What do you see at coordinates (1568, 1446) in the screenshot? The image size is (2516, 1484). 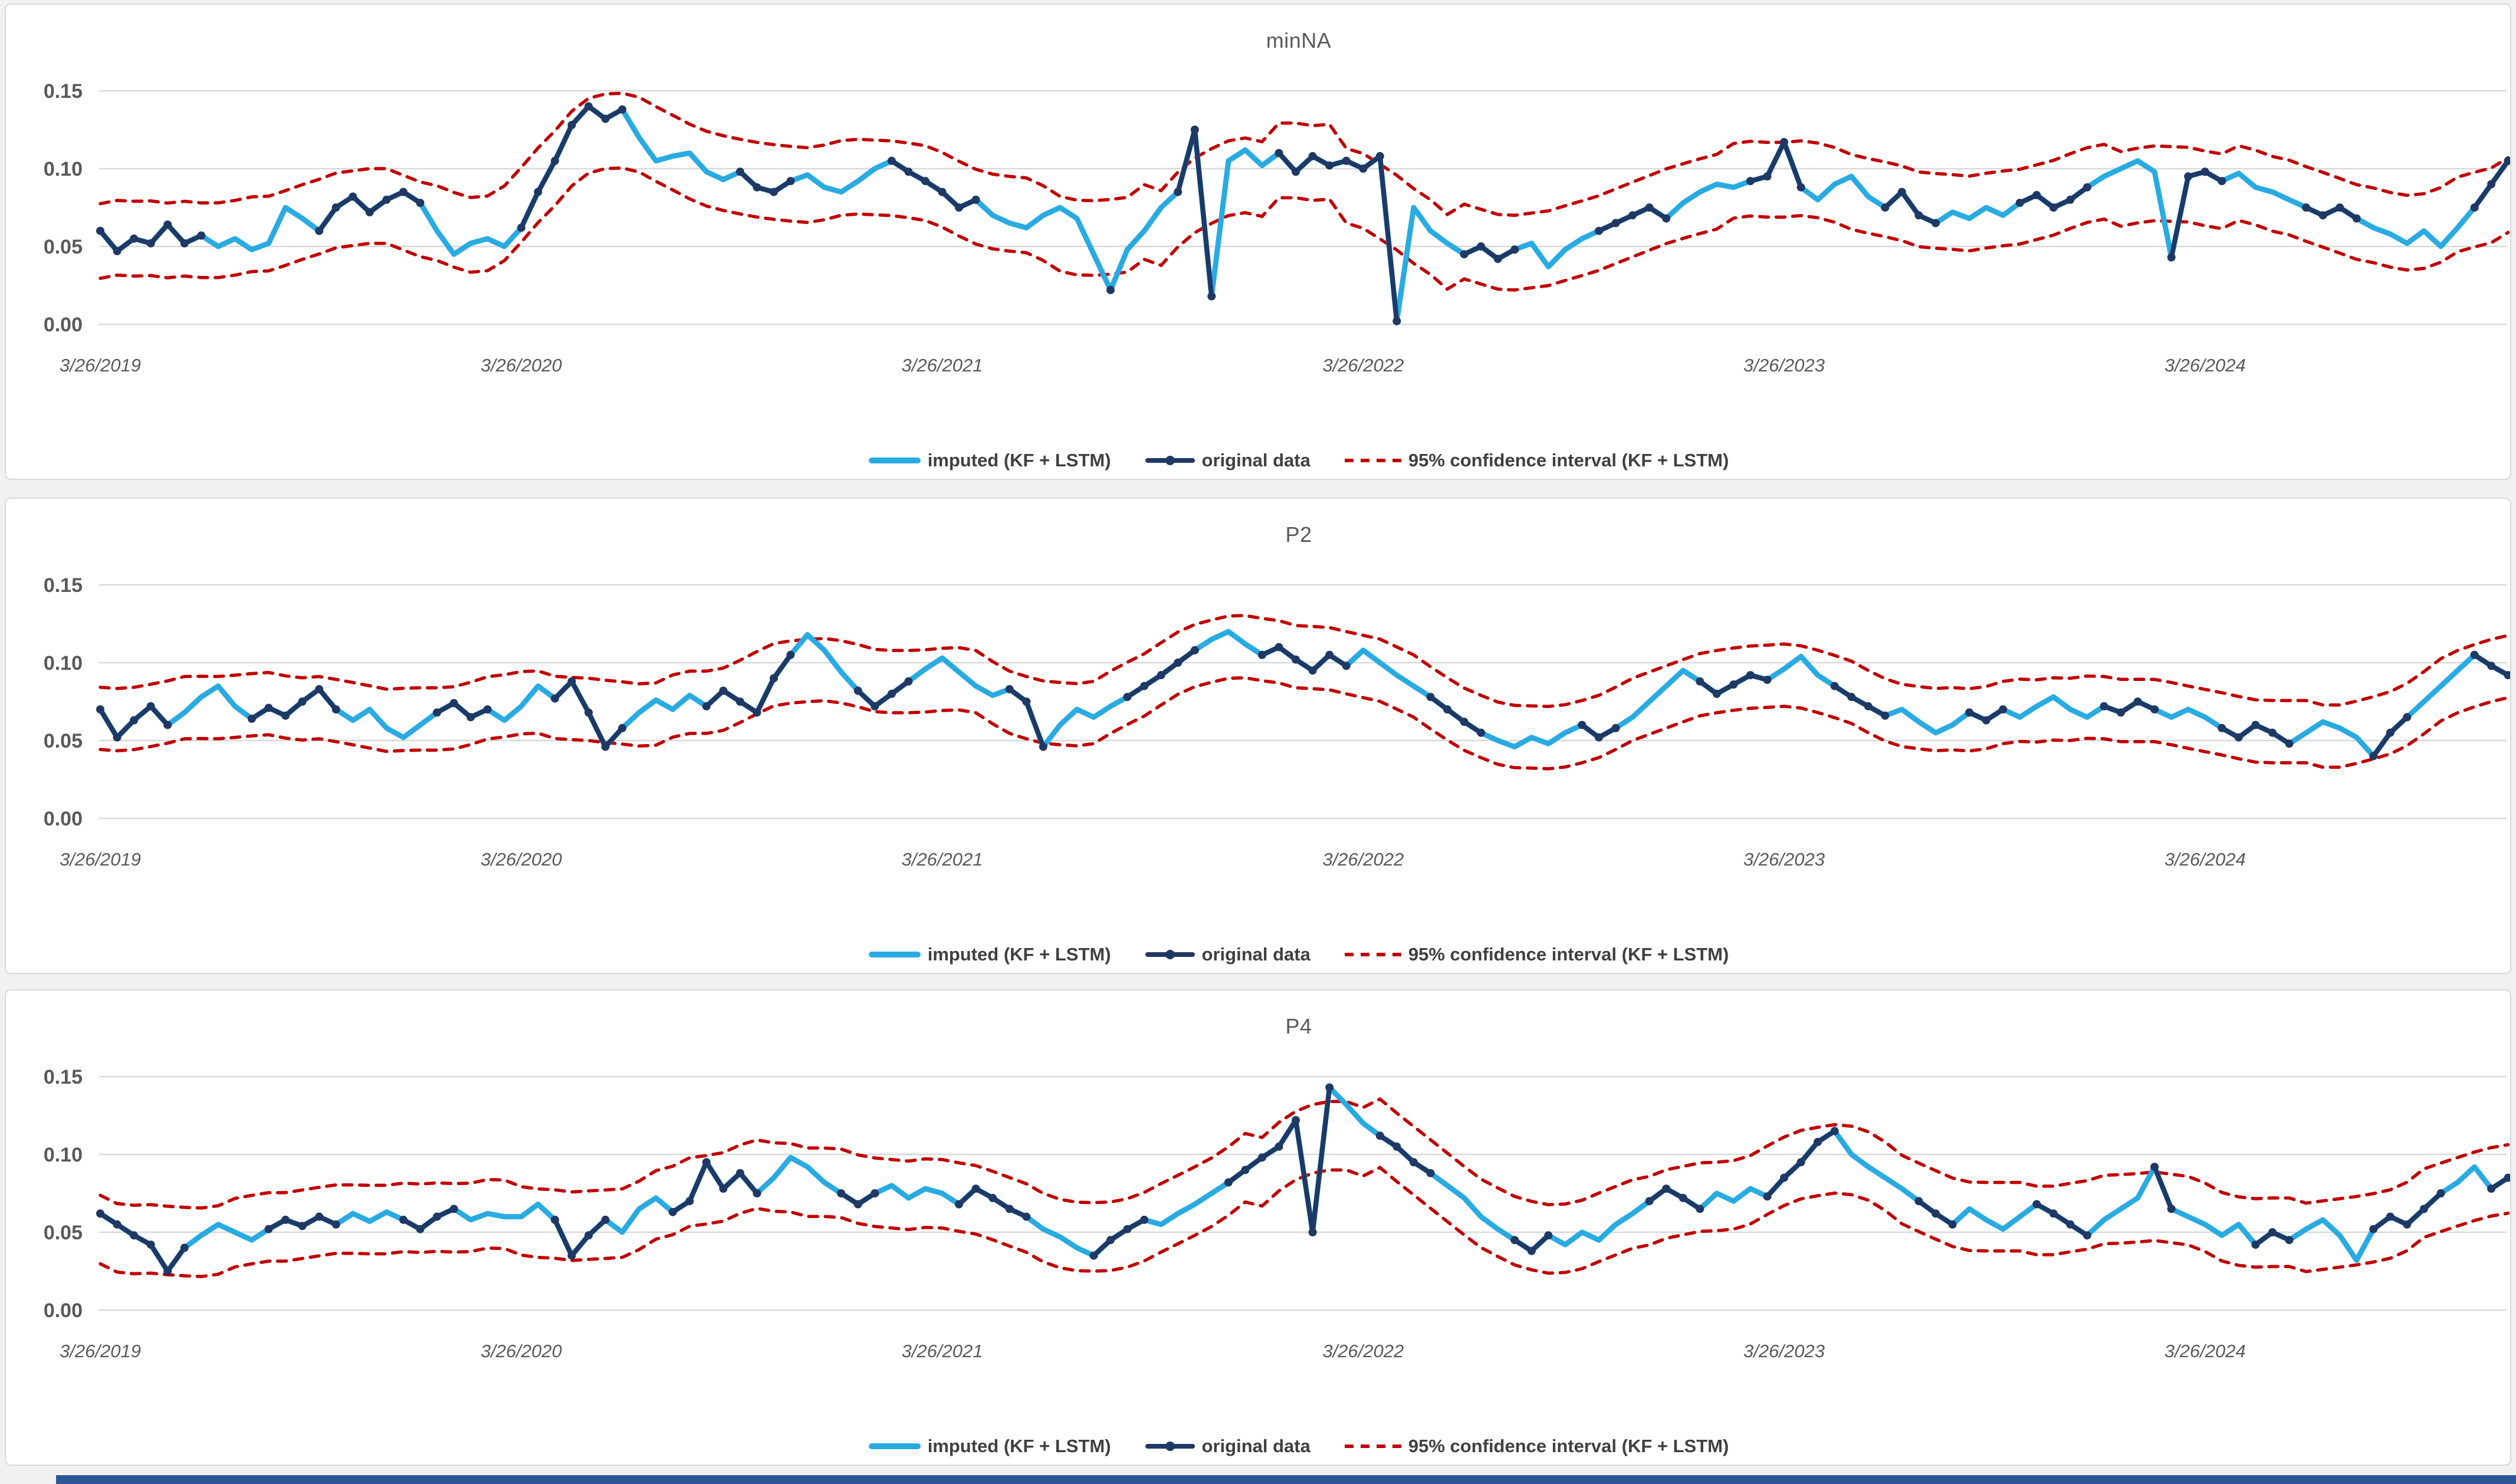 I see `legend-label-ci: 95% confidence interval (KF + LSTM)` at bounding box center [1568, 1446].